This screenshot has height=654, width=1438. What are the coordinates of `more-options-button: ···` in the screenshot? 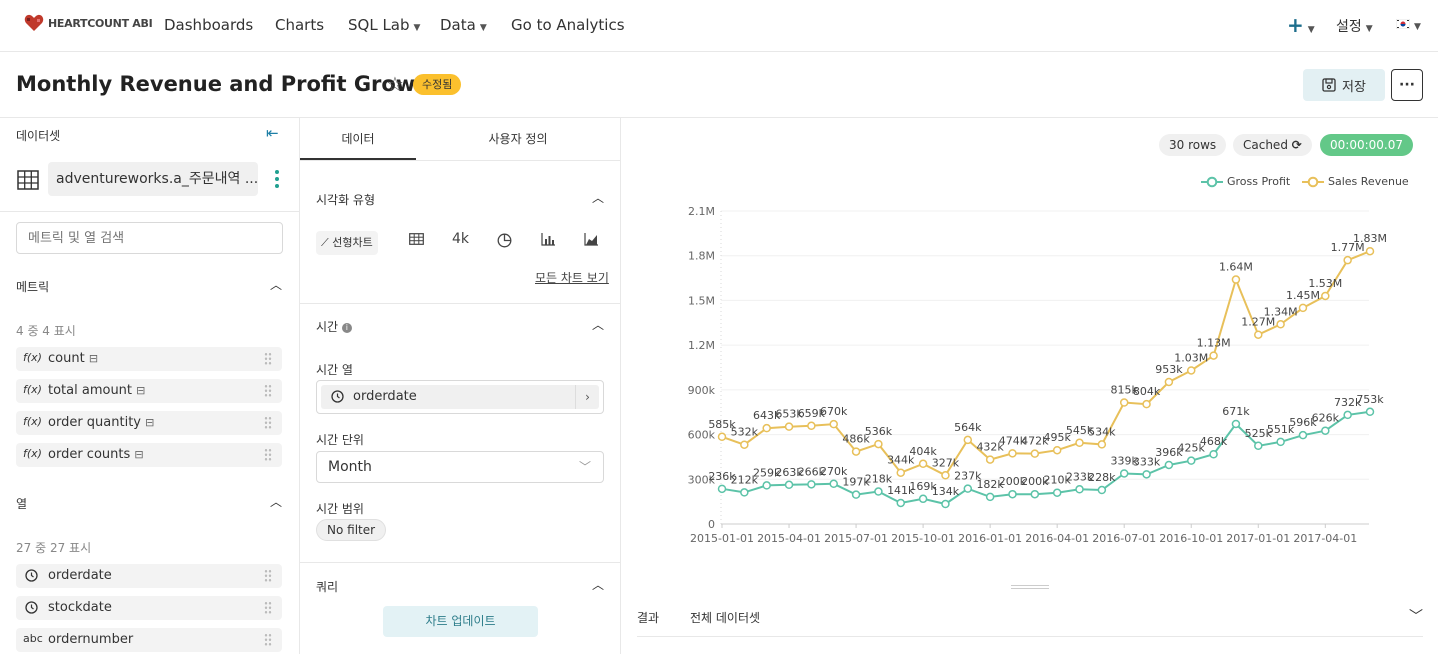 It's located at (1407, 85).